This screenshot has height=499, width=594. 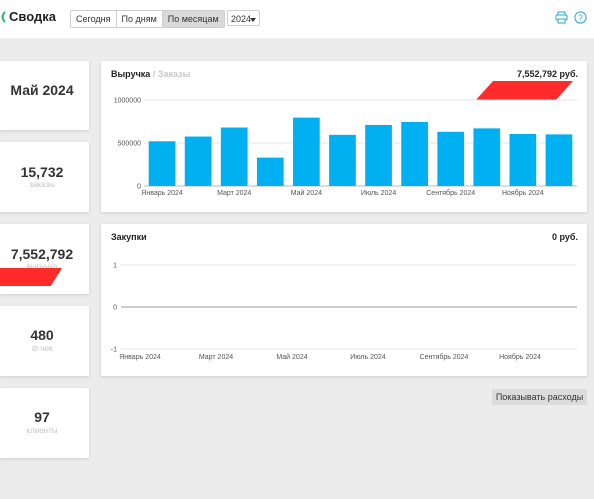 What do you see at coordinates (561, 17) in the screenshot?
I see `print-icon` at bounding box center [561, 17].